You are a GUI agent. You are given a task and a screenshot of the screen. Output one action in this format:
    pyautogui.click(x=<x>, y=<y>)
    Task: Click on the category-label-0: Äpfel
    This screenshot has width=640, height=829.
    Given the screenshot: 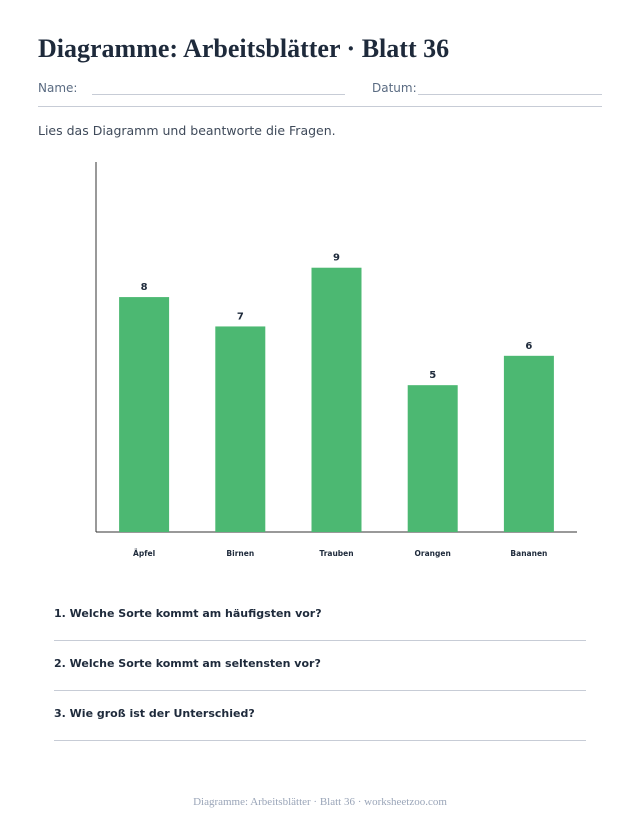 What is the action you would take?
    pyautogui.click(x=144, y=553)
    